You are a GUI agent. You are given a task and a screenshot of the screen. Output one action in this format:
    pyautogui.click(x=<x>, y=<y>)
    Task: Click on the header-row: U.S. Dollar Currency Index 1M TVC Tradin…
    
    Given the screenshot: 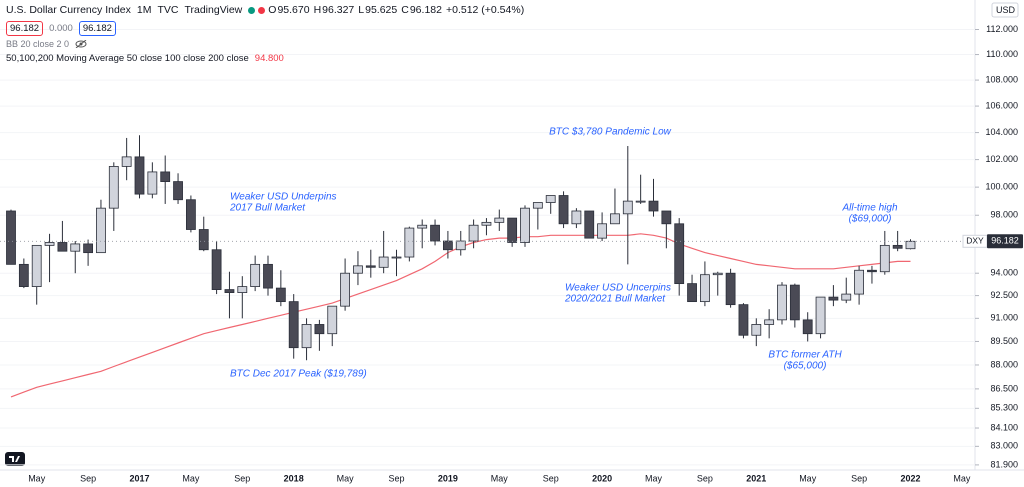 What is the action you would take?
    pyautogui.click(x=267, y=10)
    